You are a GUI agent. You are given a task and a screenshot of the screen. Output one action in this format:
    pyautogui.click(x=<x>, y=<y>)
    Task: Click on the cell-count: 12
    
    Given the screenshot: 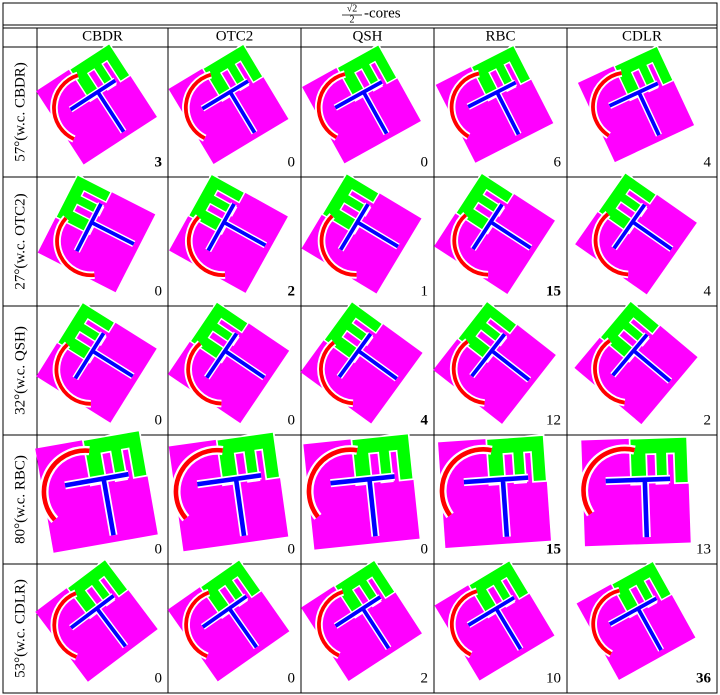 What is the action you would take?
    pyautogui.click(x=553, y=420)
    